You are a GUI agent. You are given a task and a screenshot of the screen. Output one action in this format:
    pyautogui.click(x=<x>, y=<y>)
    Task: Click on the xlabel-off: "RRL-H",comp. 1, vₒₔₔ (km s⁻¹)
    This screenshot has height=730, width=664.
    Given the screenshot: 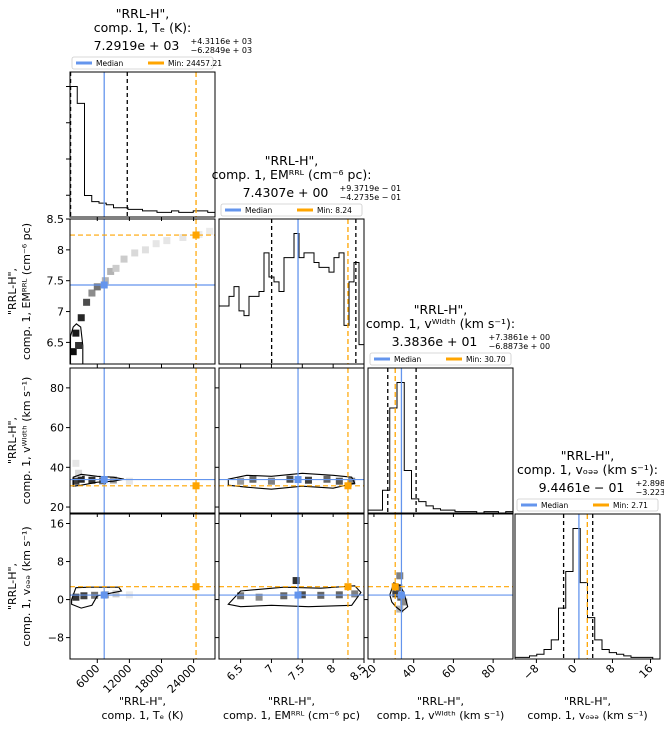 What is the action you would take?
    pyautogui.click(x=587, y=708)
    